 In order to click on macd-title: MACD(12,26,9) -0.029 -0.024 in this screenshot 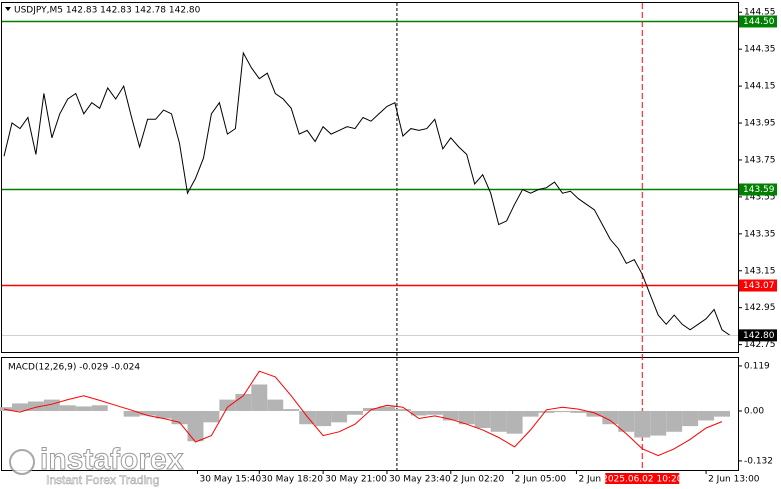, I will do `click(74, 368)`.